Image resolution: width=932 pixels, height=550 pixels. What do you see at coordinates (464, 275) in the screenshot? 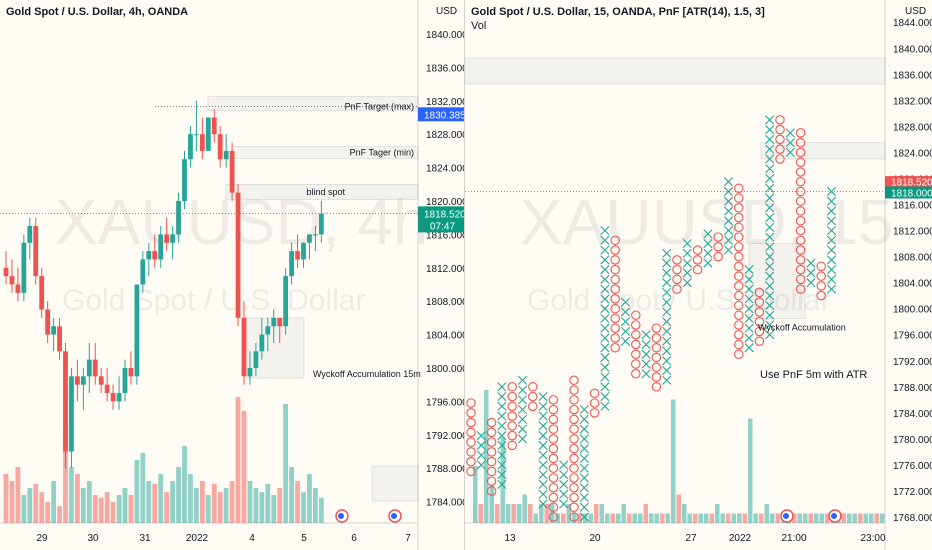
I see `pane-divider` at bounding box center [464, 275].